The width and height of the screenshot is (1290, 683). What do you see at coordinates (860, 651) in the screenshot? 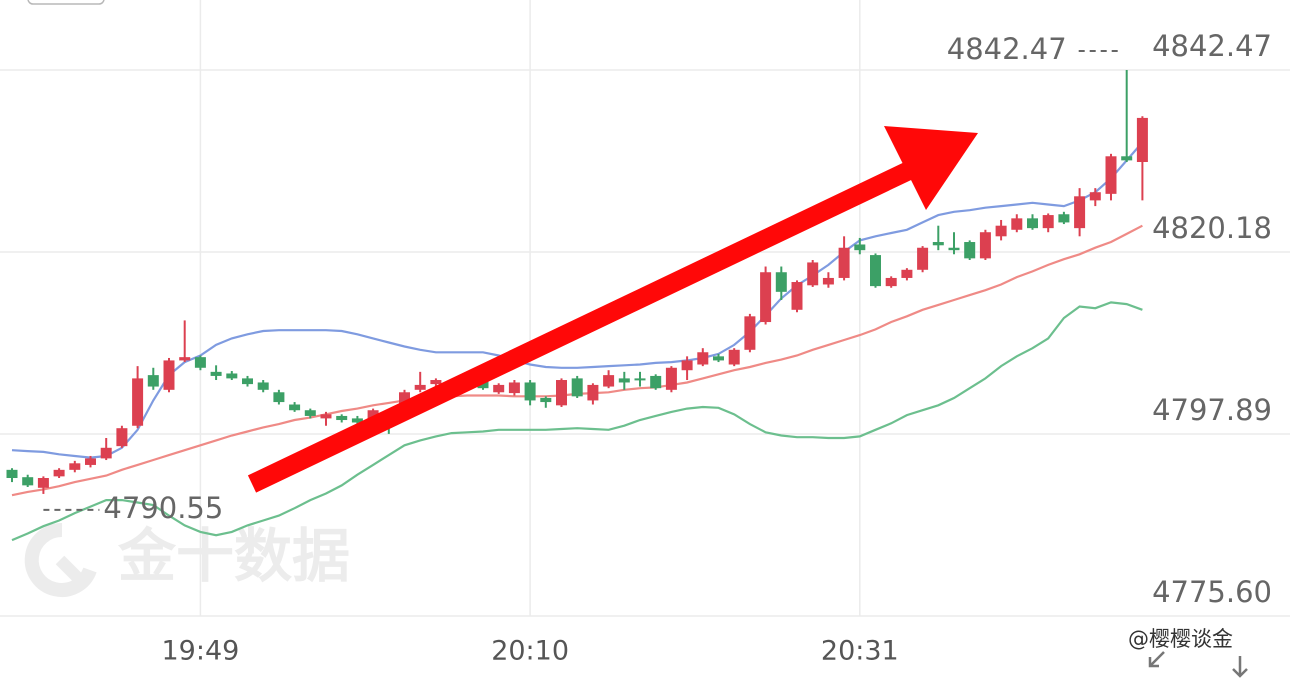
I see `x-tick-label: 20:31` at bounding box center [860, 651].